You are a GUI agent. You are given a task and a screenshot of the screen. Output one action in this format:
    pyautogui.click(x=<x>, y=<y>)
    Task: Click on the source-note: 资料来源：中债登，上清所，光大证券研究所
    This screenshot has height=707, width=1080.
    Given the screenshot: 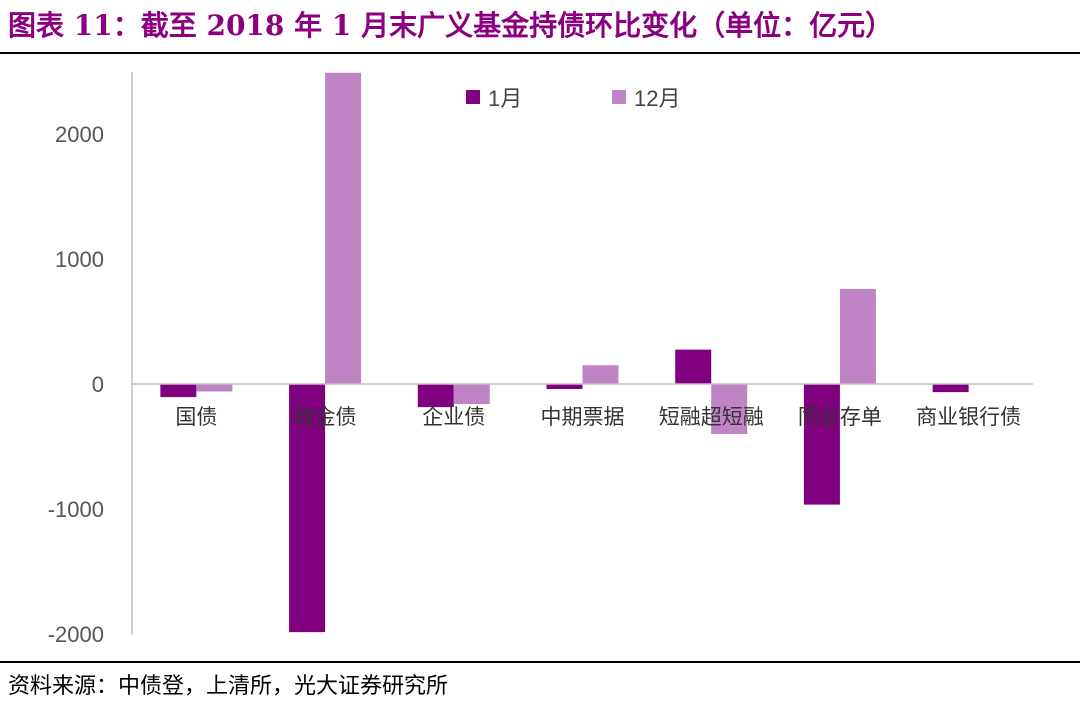 What is the action you would take?
    pyautogui.click(x=228, y=686)
    